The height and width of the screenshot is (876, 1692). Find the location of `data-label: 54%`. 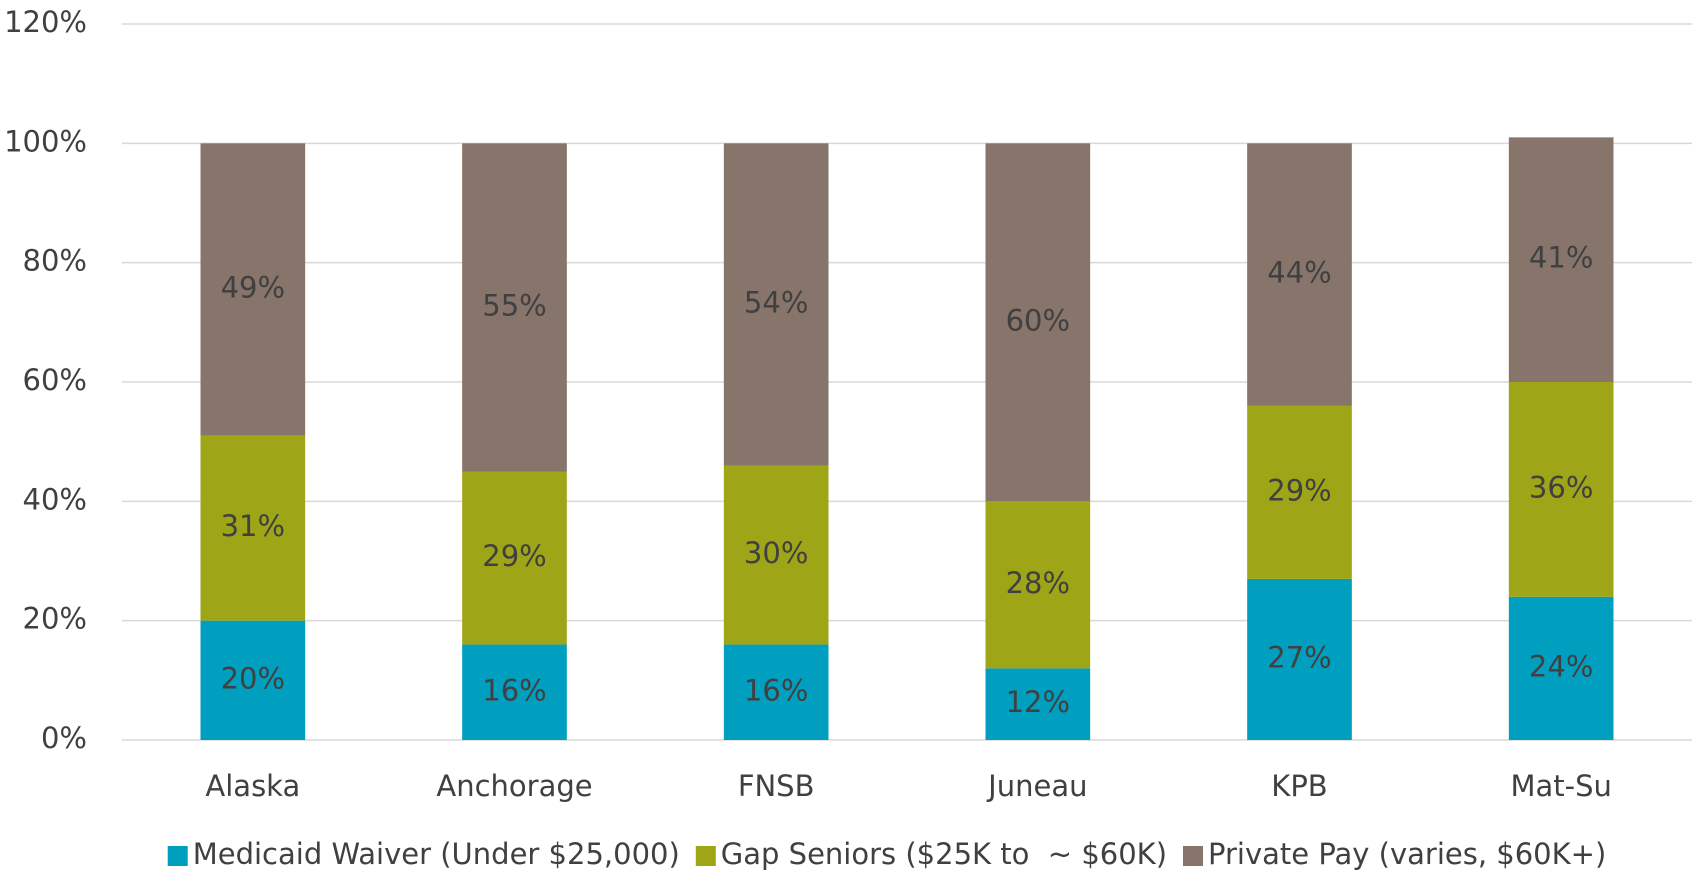

data-label: 54% is located at coordinates (776, 302).